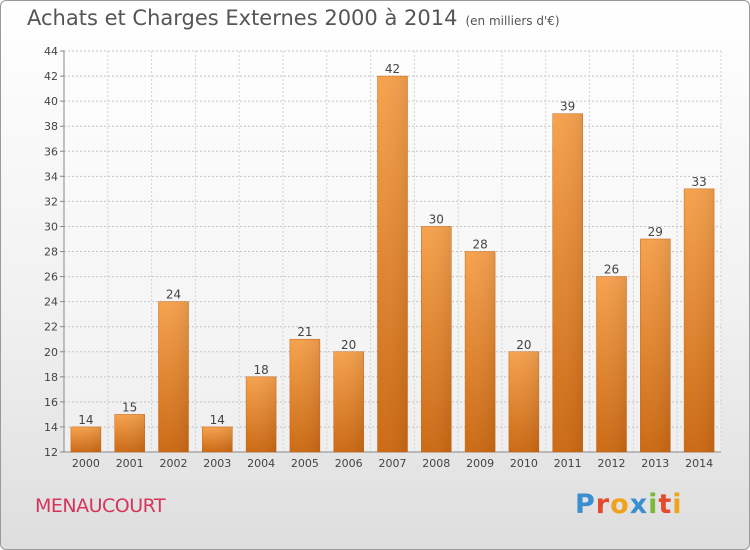  Describe the element at coordinates (480, 463) in the screenshot. I see `x-tick-label: 2009` at that location.